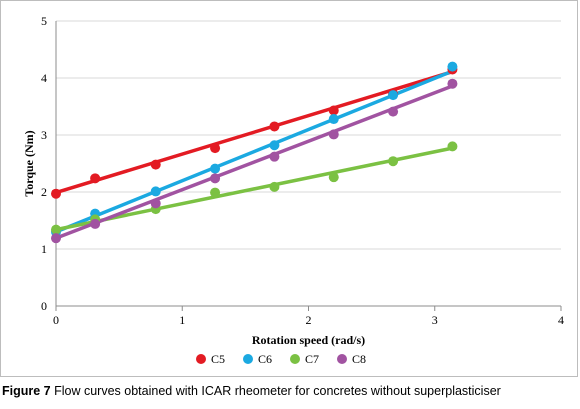 The width and height of the screenshot is (580, 409). Describe the element at coordinates (254, 189) in the screenshot. I see `fit-line-c7` at that location.